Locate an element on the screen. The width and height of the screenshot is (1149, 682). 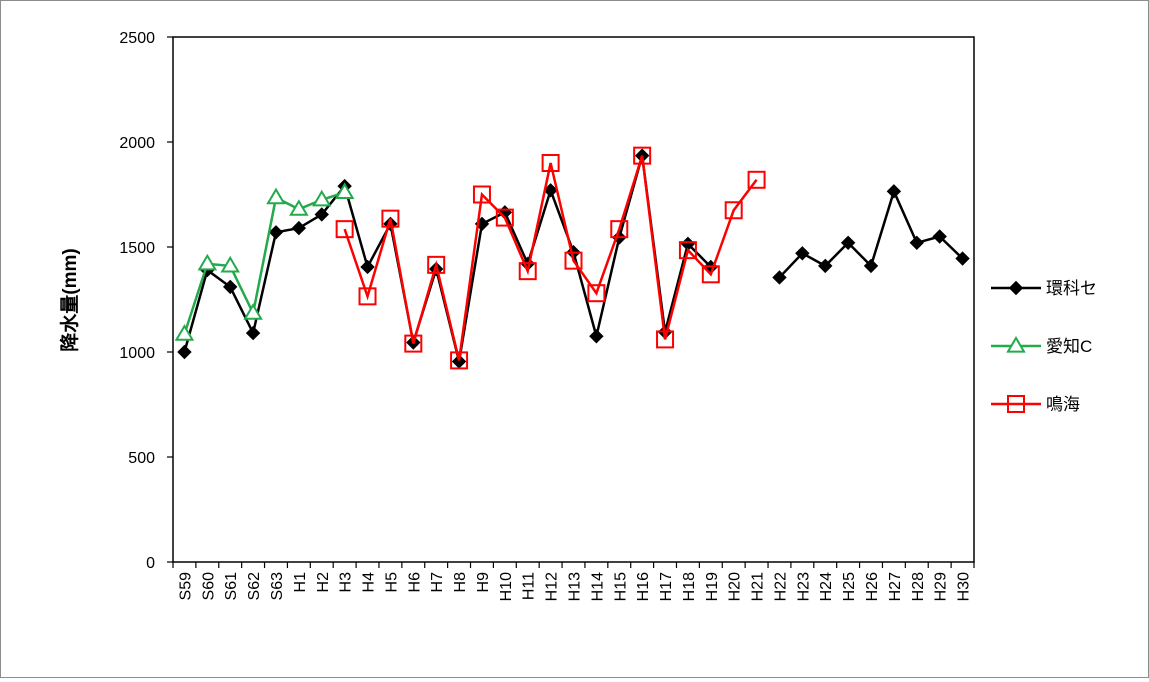
x-tick-label: H21 is located at coordinates (758, 586).